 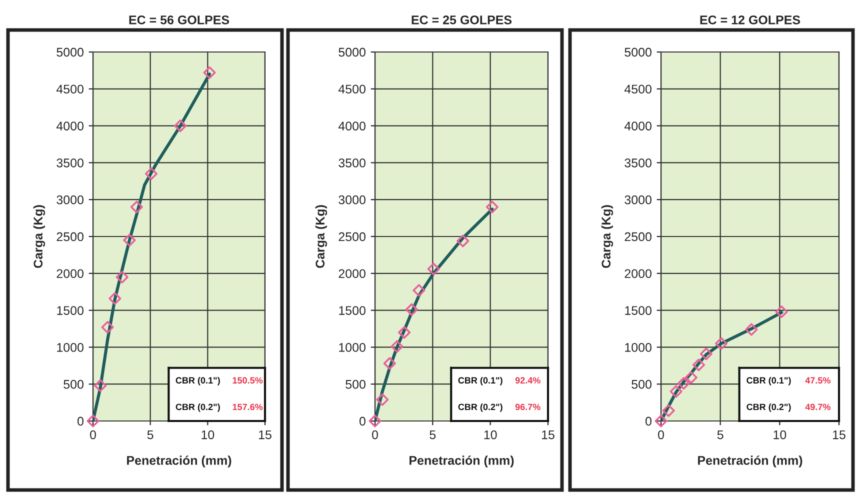 I want to click on chart-title: EC = 25 GOLPES, so click(x=462, y=19).